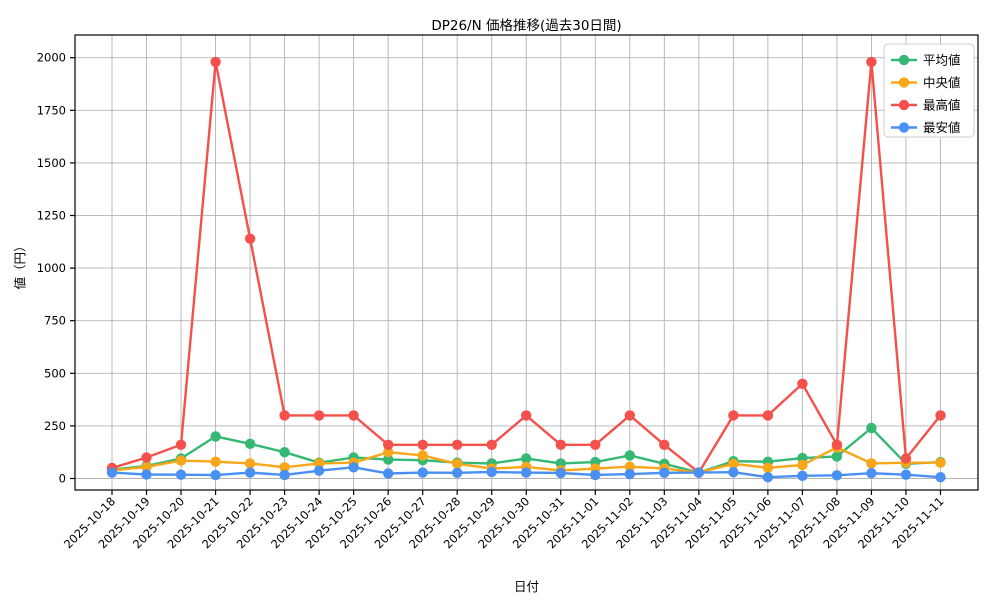 The width and height of the screenshot is (1000, 600). Describe the element at coordinates (55, 321) in the screenshot. I see `y-tick-label: 750` at that location.